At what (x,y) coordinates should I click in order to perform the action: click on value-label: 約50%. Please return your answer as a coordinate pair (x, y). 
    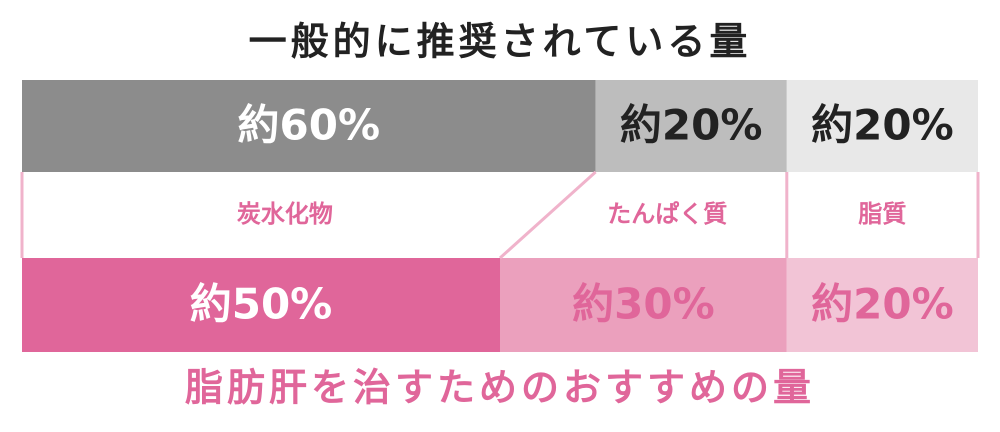
    Looking at the image, I should click on (261, 304).